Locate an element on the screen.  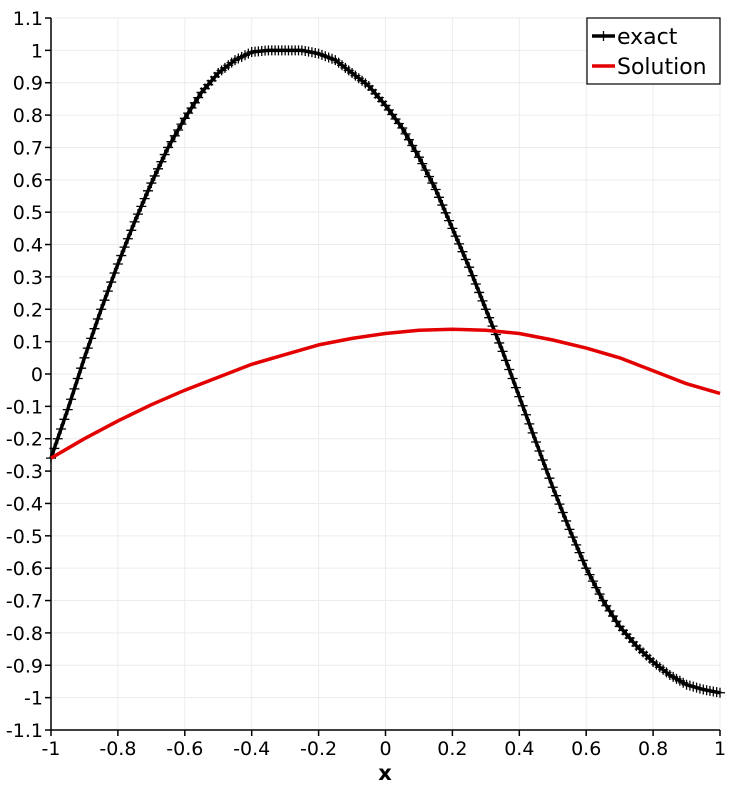
x-tick-labels: -1 -0.8 -0.6 -0.4 -0.2 0 0.2 0.4 0.6 0.8 1 is located at coordinates (384, 749).